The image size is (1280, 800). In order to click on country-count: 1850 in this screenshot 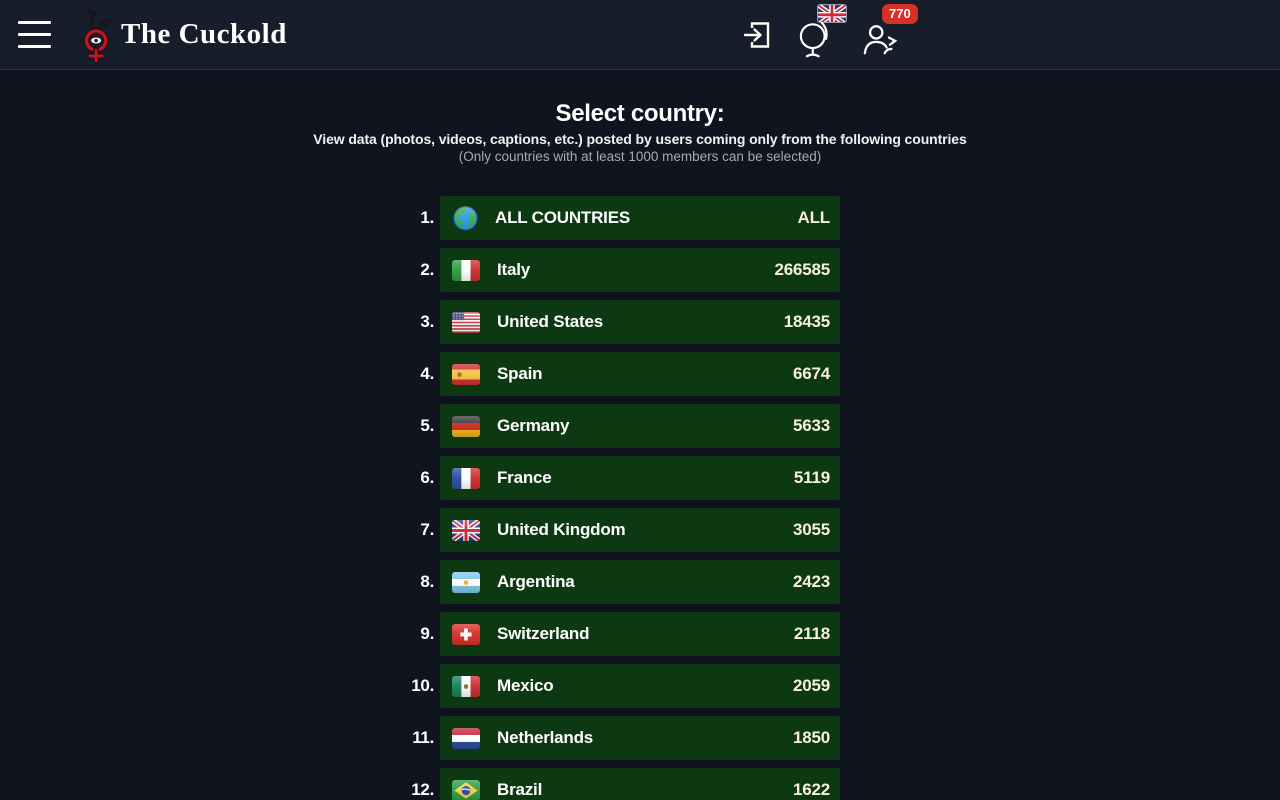, I will do `click(811, 737)`.